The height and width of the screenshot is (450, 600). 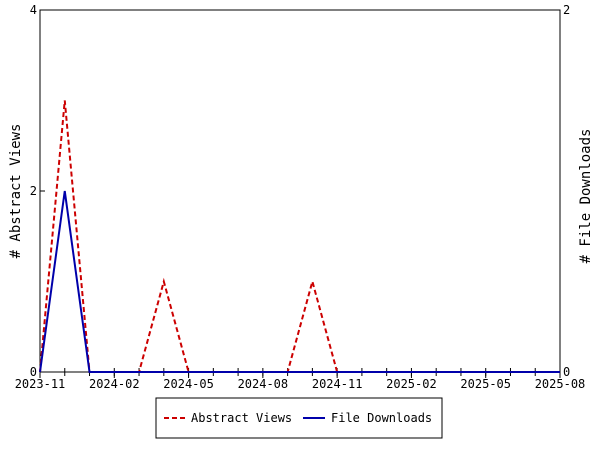 What do you see at coordinates (33, 10) in the screenshot?
I see `y-left-tick-label: 4` at bounding box center [33, 10].